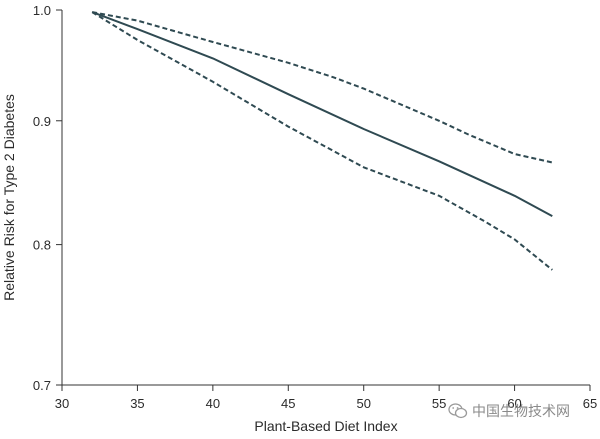 The width and height of the screenshot is (600, 439). Describe the element at coordinates (325, 426) in the screenshot. I see `x-axis-title: Plant-Based Diet Index` at that location.